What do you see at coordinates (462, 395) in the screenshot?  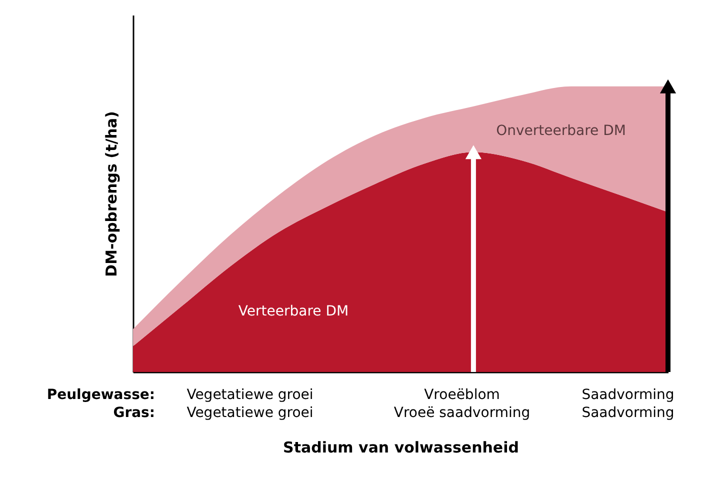 I see `text: Vroeëblom` at bounding box center [462, 395].